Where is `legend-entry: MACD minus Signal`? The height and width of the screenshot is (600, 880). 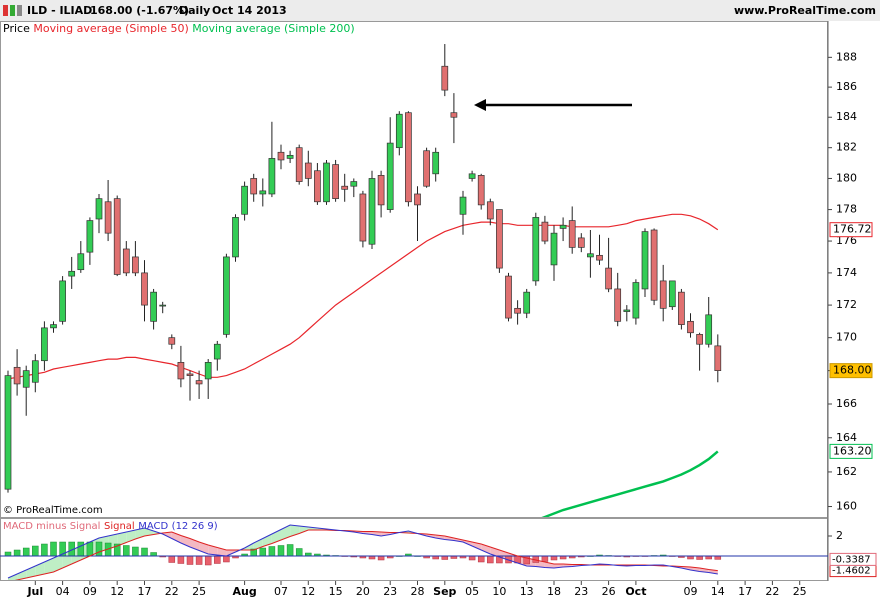
legend-entry: MACD minus Signal is located at coordinates (51, 526).